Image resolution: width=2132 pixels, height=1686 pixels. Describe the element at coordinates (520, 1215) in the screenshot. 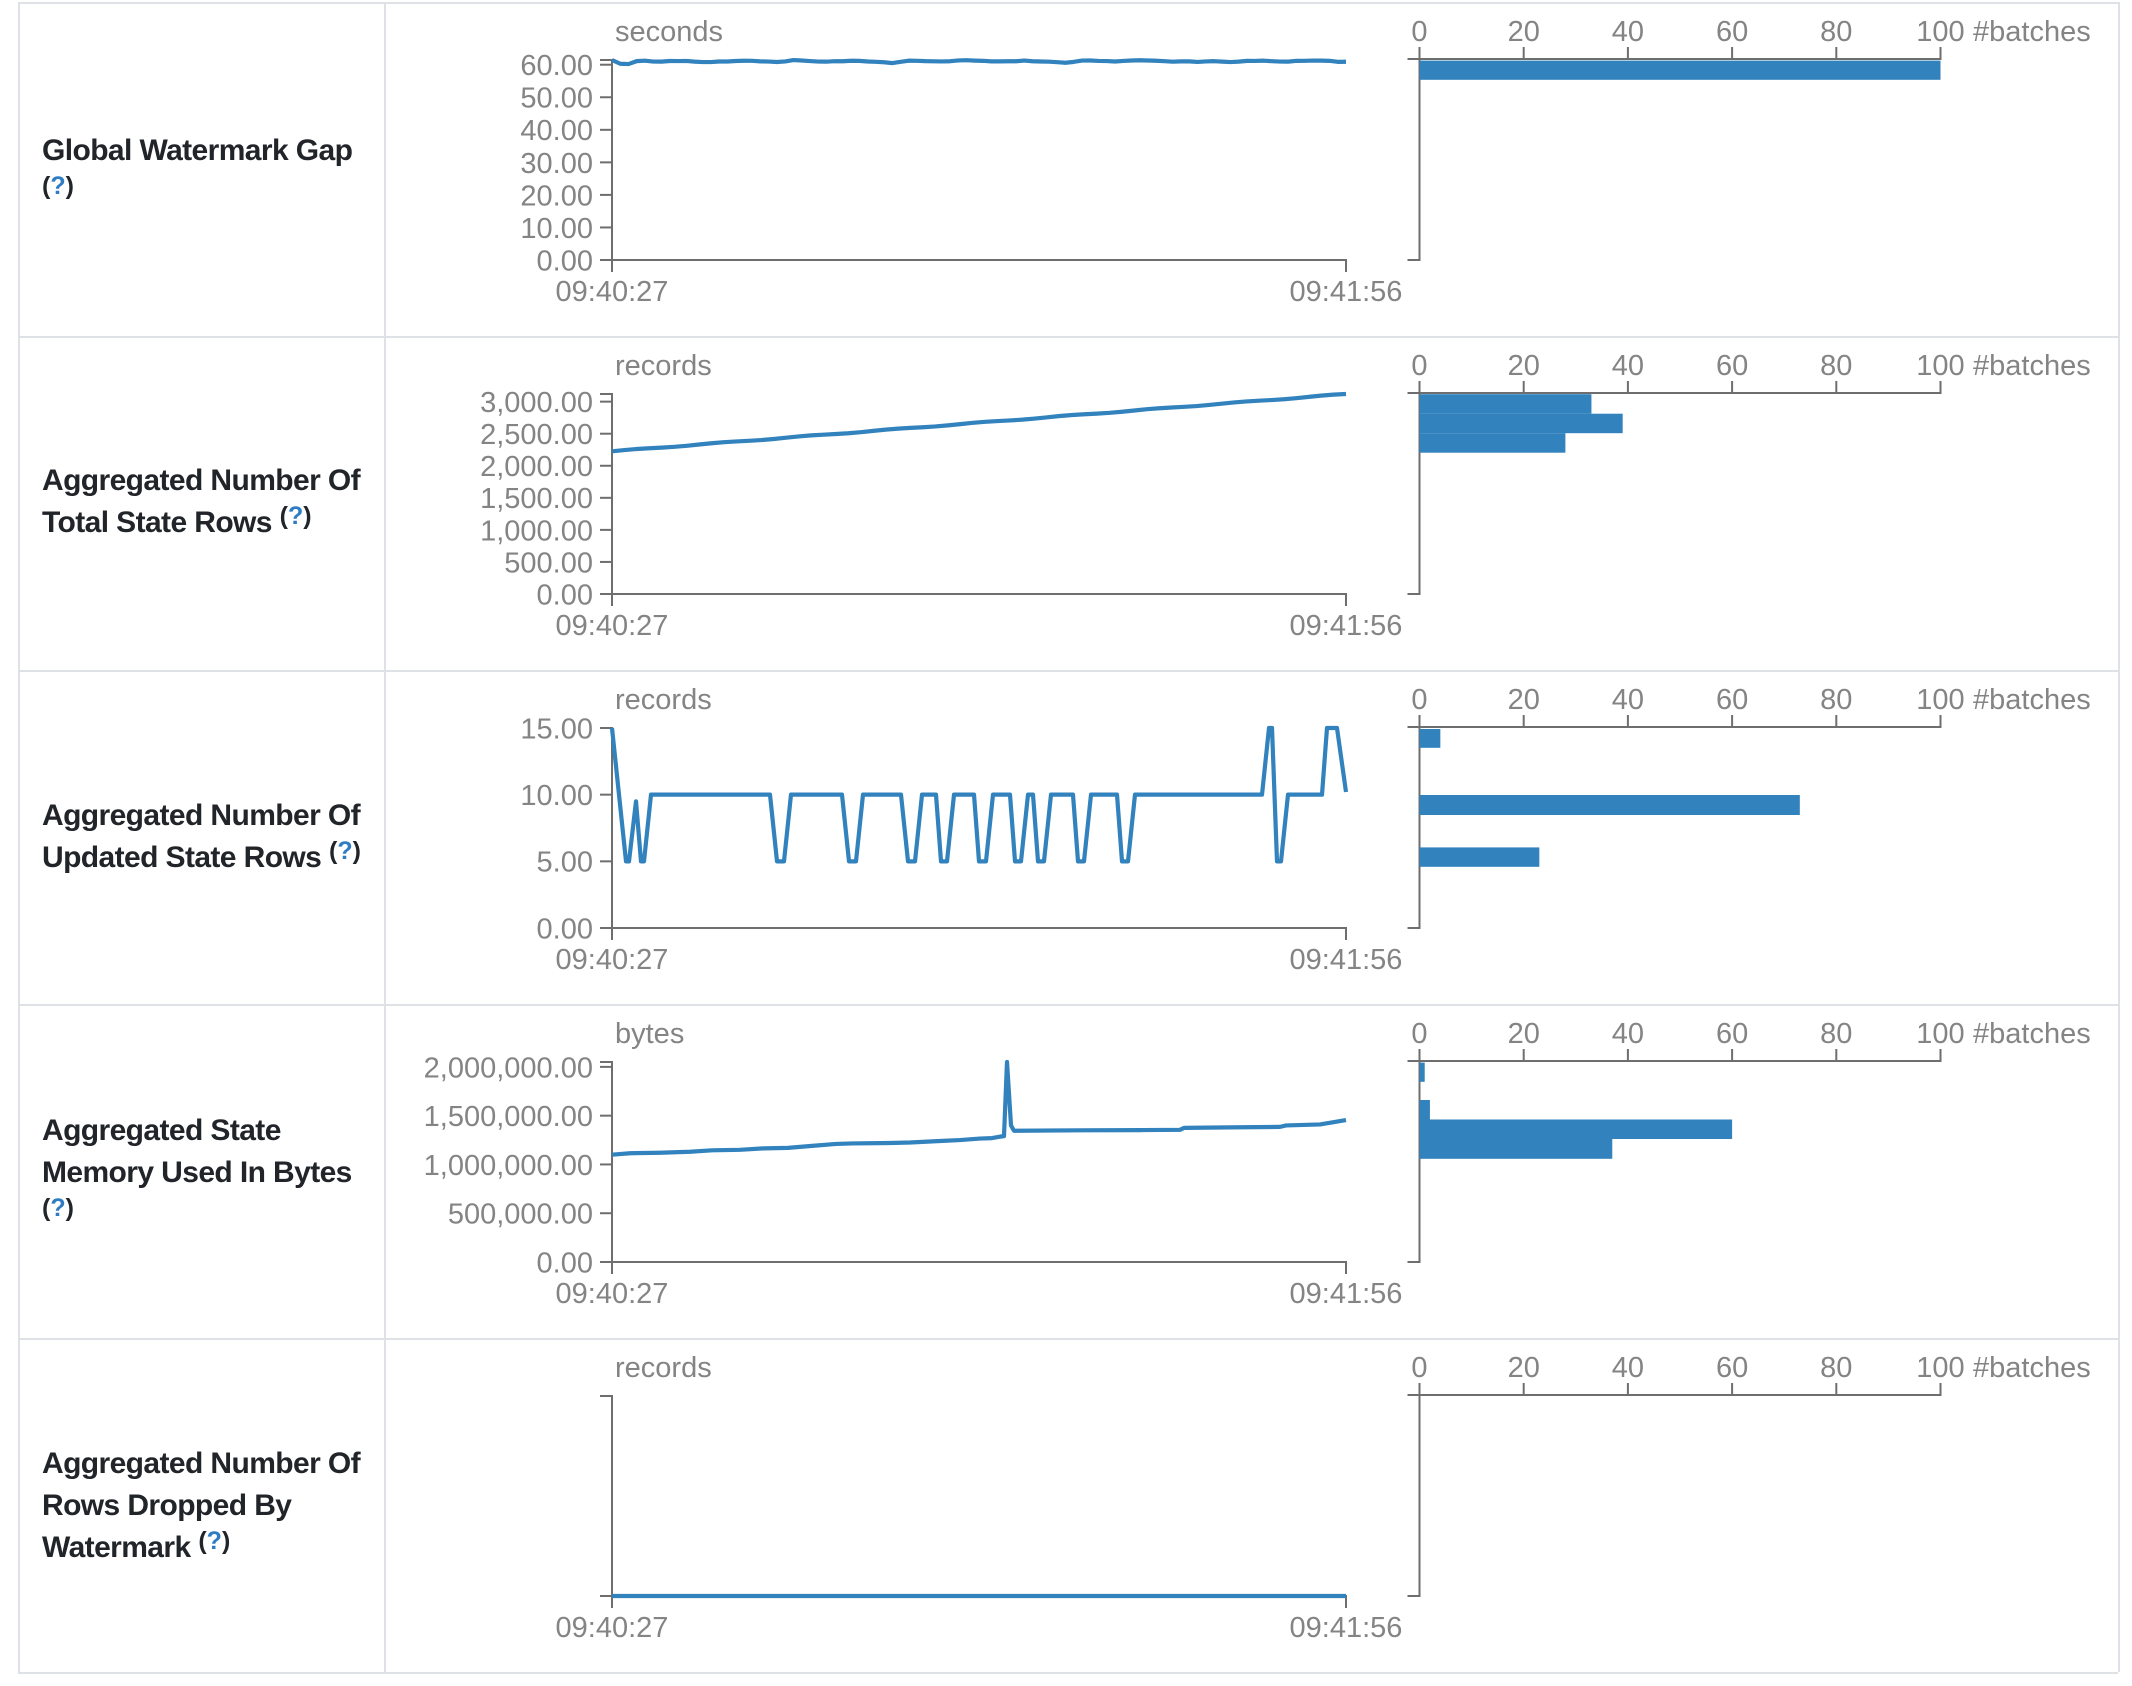

I see `svg-text: 500,000.00` at that location.